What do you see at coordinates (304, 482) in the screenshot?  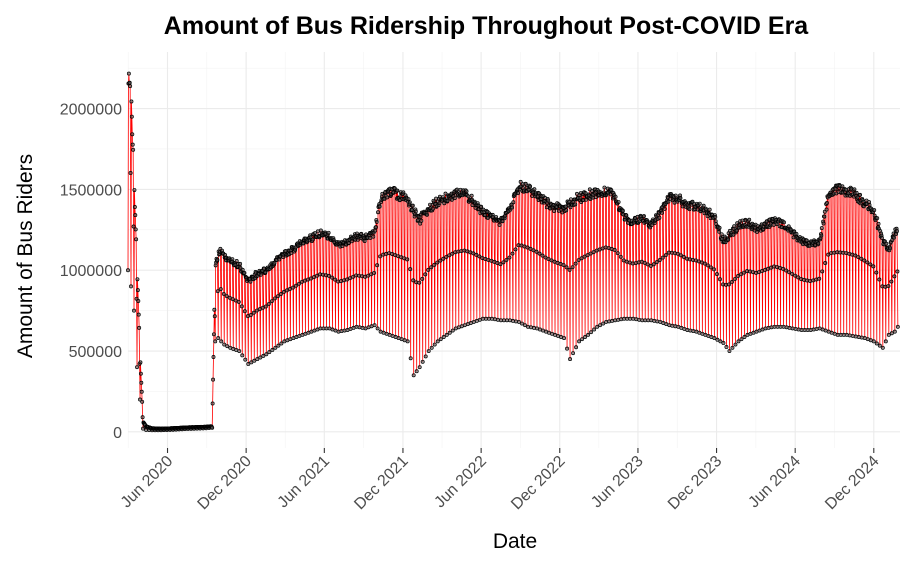 I see `x-tick-label: Jun 2021` at bounding box center [304, 482].